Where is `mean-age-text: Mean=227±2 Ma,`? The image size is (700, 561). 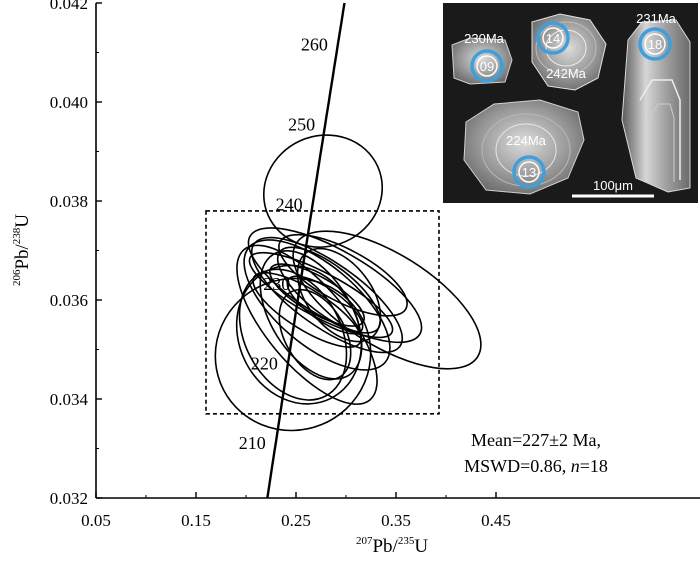 mean-age-text: Mean=227±2 Ma, is located at coordinates (536, 440).